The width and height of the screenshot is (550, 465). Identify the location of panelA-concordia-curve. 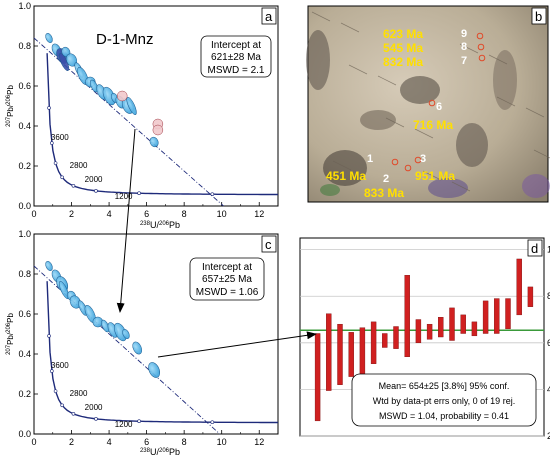
(162, 124).